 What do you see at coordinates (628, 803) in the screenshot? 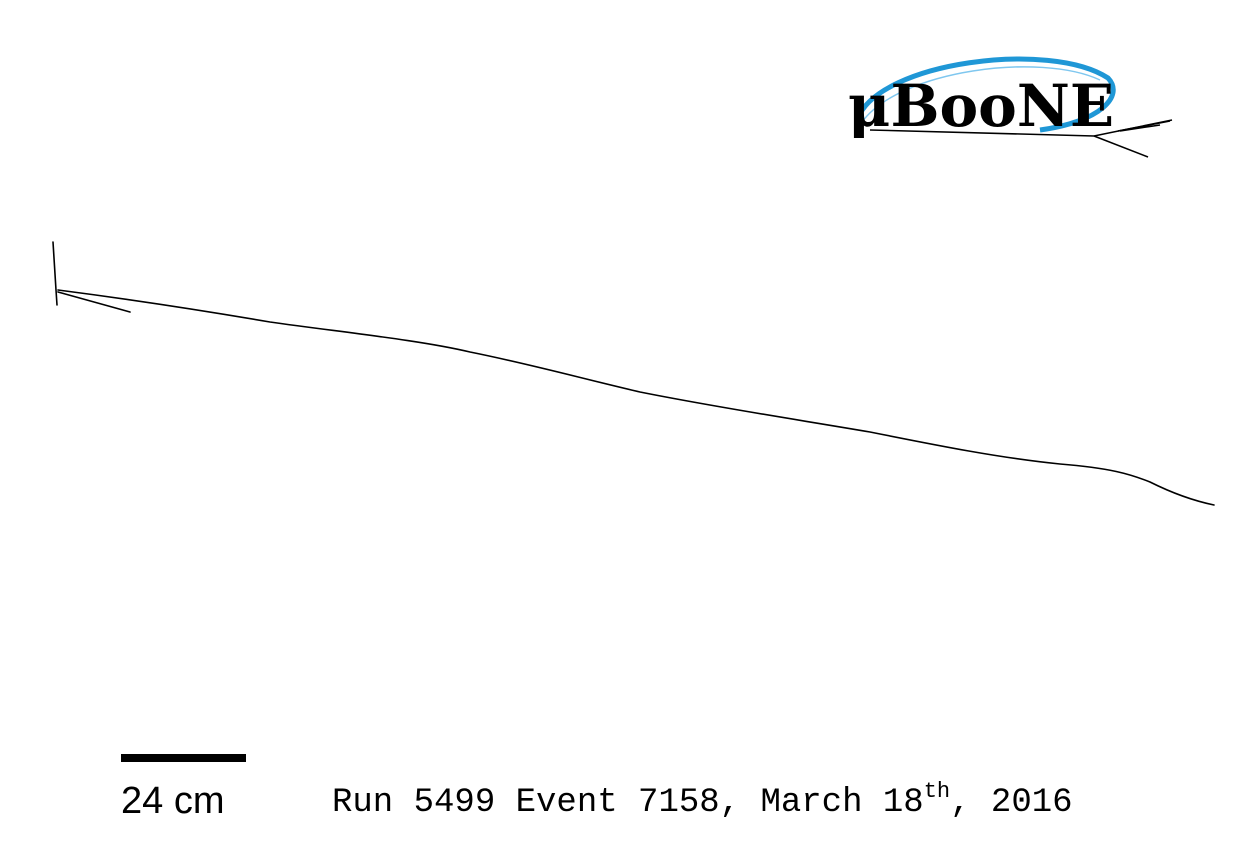
I see `event-caption-prefix: Run 5499 Event 7158, March 18` at bounding box center [628, 803].